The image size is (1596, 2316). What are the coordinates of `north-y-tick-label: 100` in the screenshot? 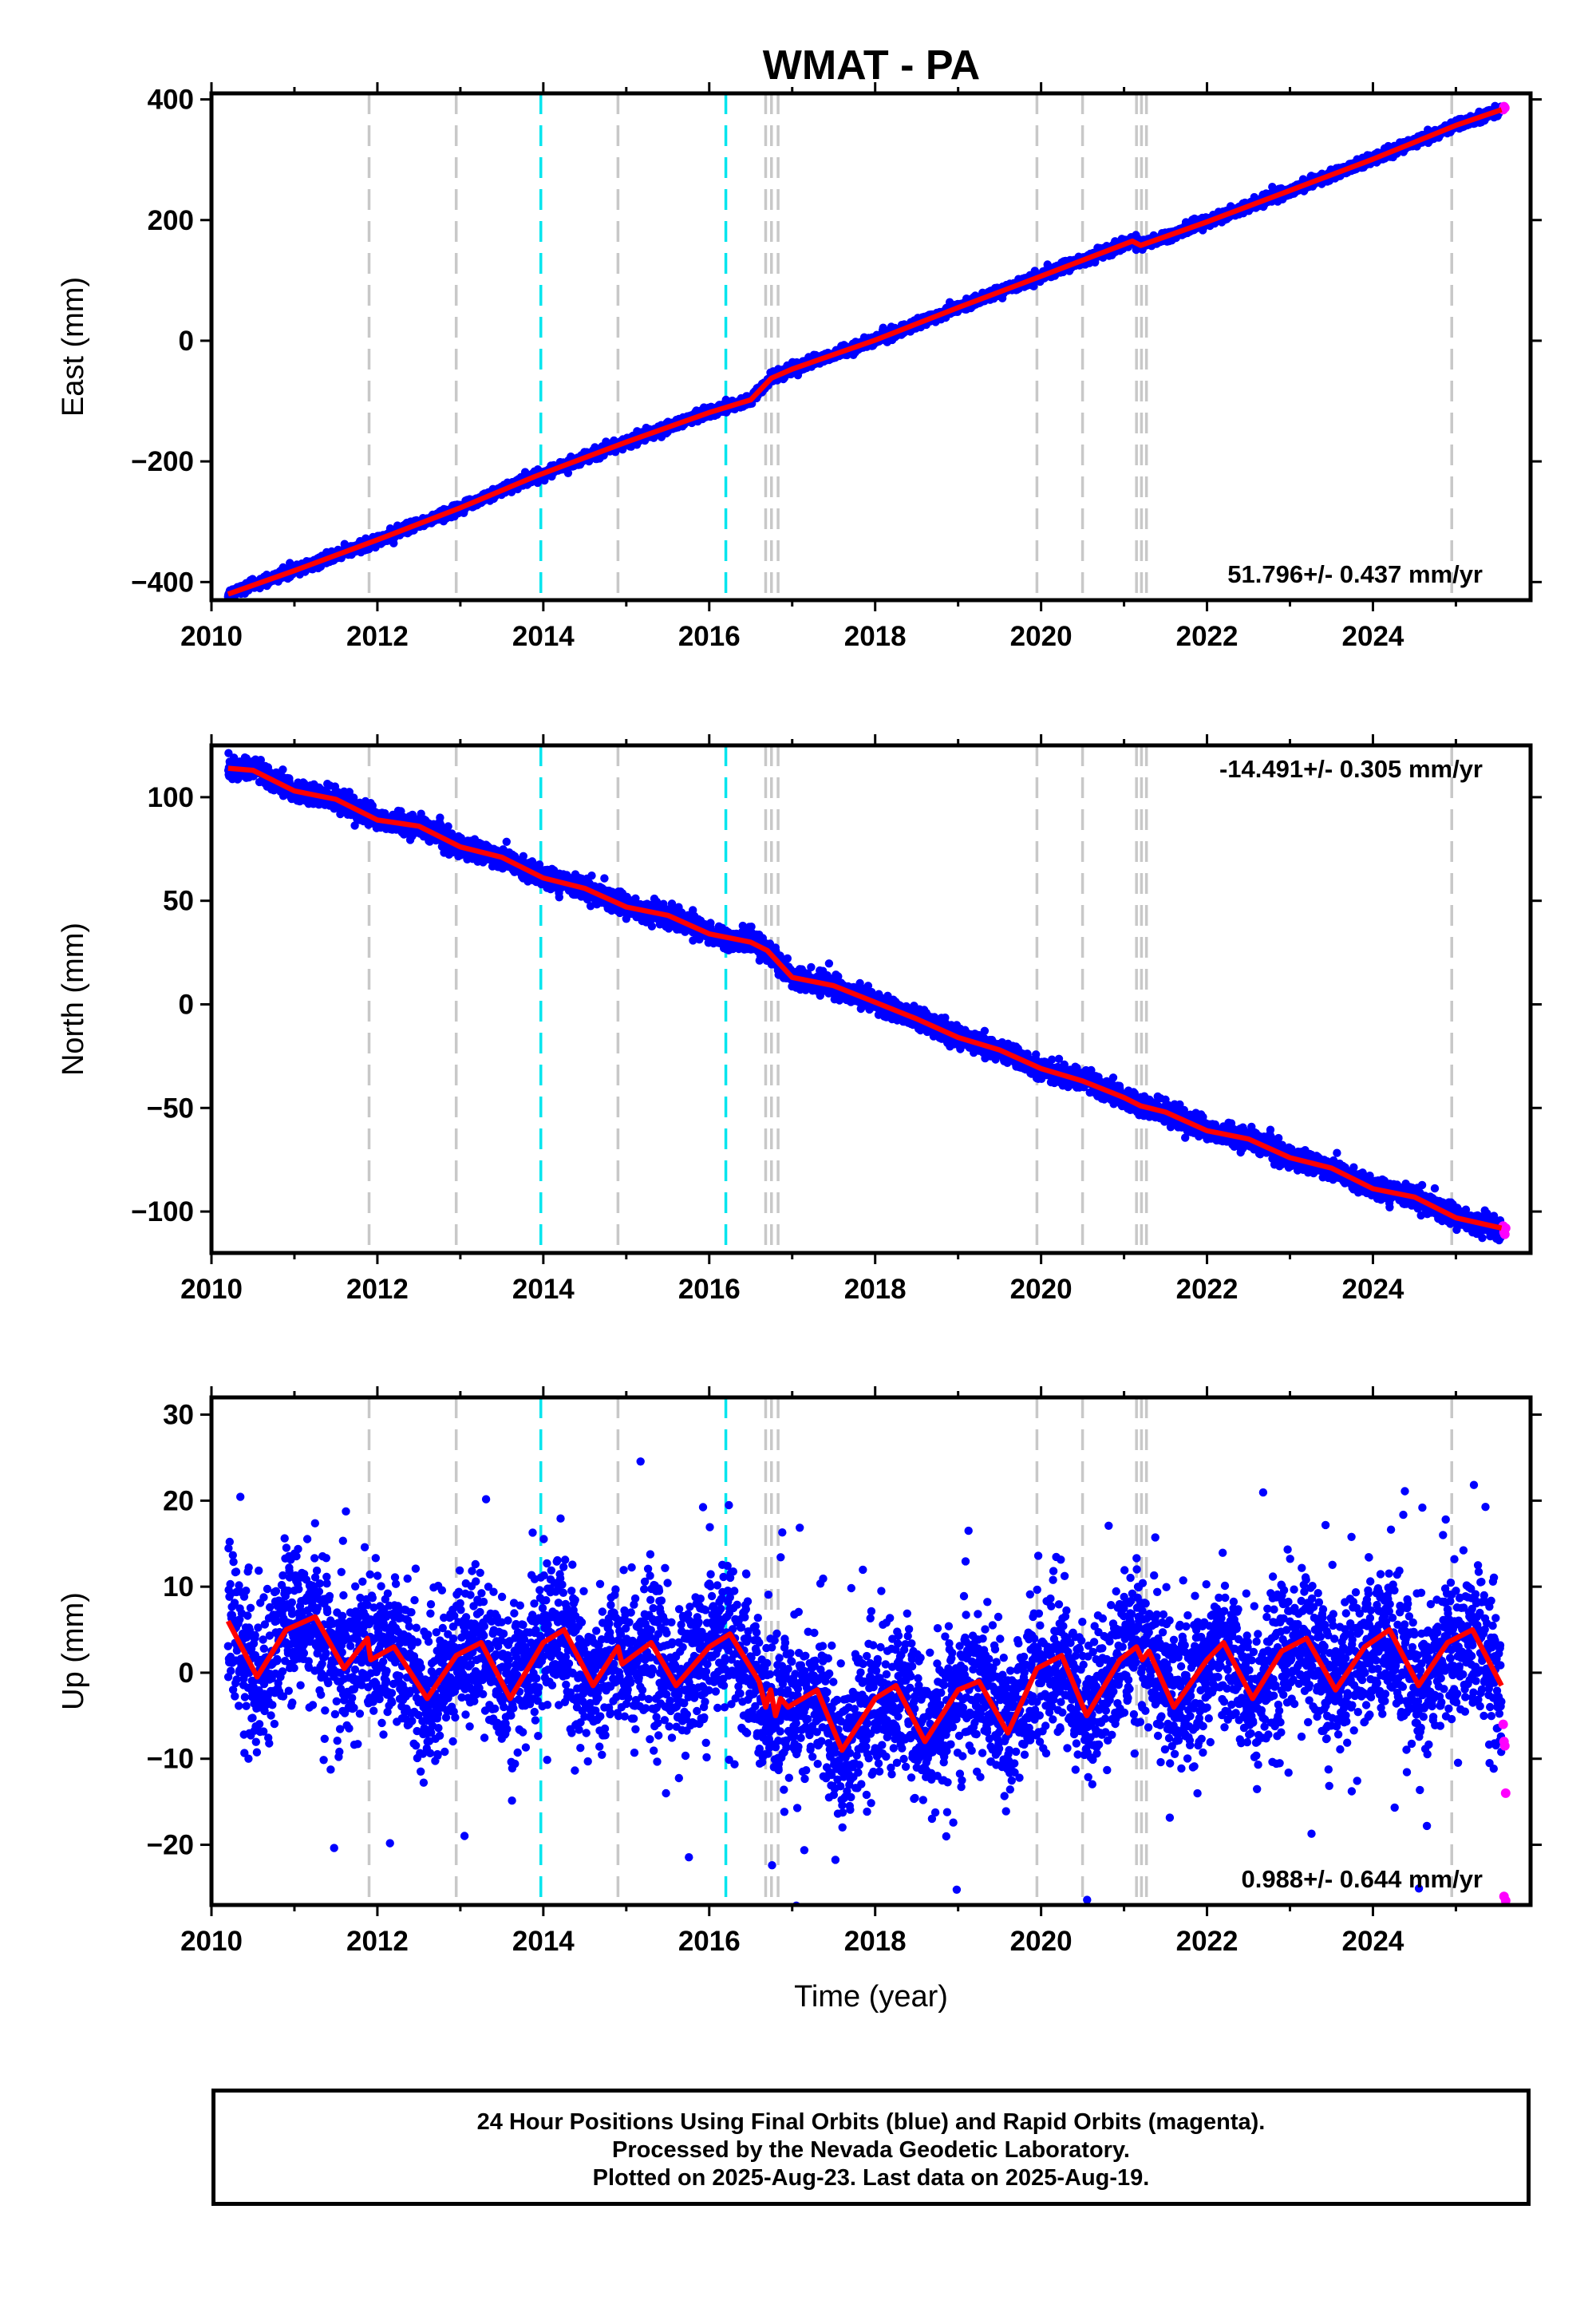 It's located at (171, 797).